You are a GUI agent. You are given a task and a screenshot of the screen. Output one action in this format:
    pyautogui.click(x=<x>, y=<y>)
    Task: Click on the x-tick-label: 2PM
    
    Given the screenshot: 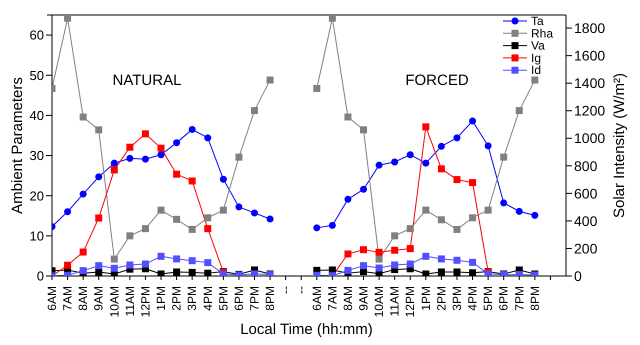 What is the action you would take?
    pyautogui.click(x=441, y=298)
    